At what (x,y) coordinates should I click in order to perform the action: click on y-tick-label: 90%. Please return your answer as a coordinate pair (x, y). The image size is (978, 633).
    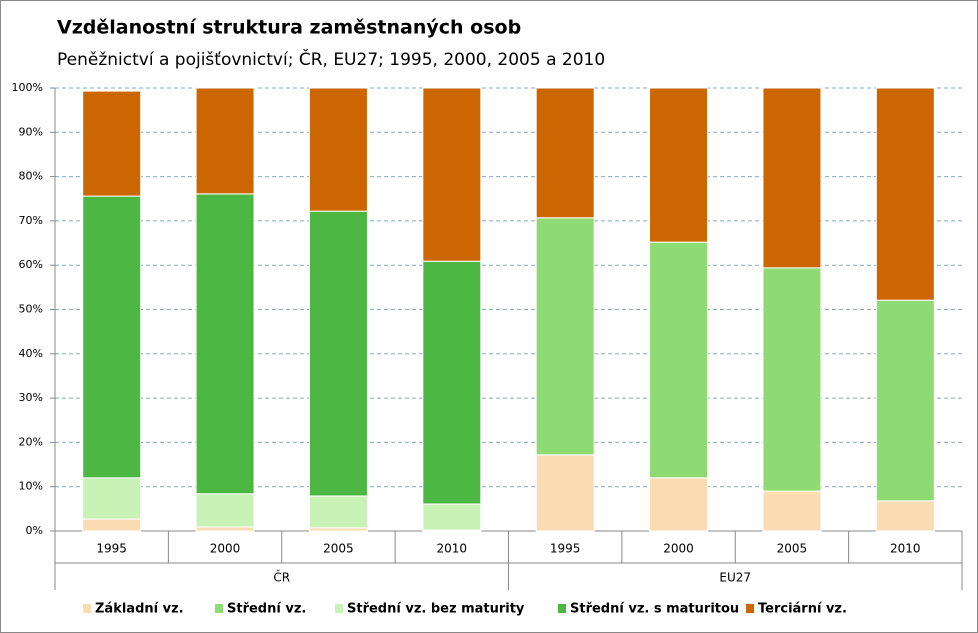
    Looking at the image, I should click on (31, 131).